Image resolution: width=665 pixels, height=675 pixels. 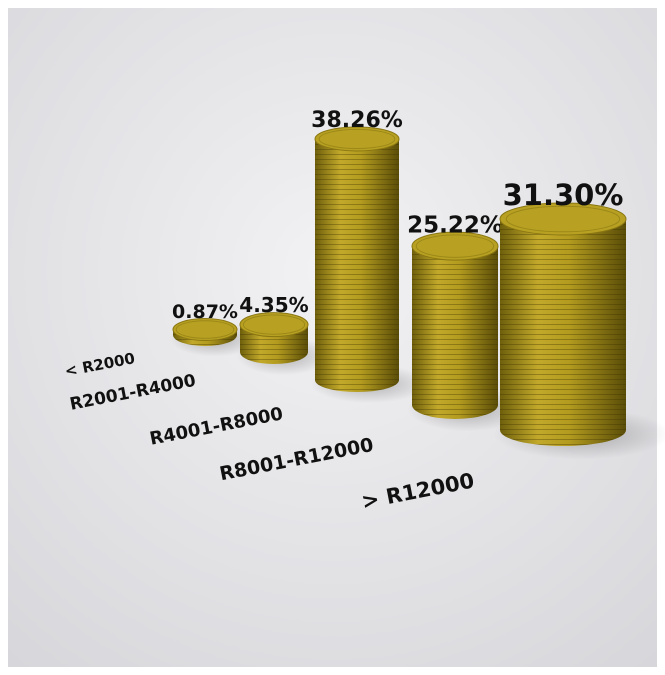 What do you see at coordinates (205, 312) in the screenshot?
I see `value-label: 0.87%` at bounding box center [205, 312].